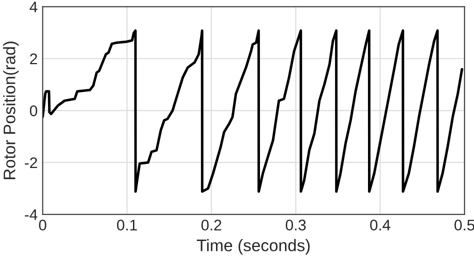 This screenshot has height=268, width=474. What do you see at coordinates (34, 110) in the screenshot?
I see `y-tick-label: 0` at bounding box center [34, 110].